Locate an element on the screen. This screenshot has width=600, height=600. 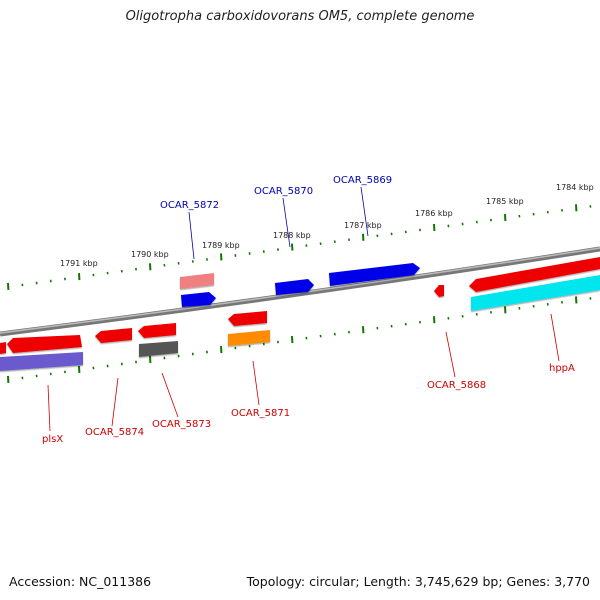
gene-hppa is located at coordinates (534, 274).